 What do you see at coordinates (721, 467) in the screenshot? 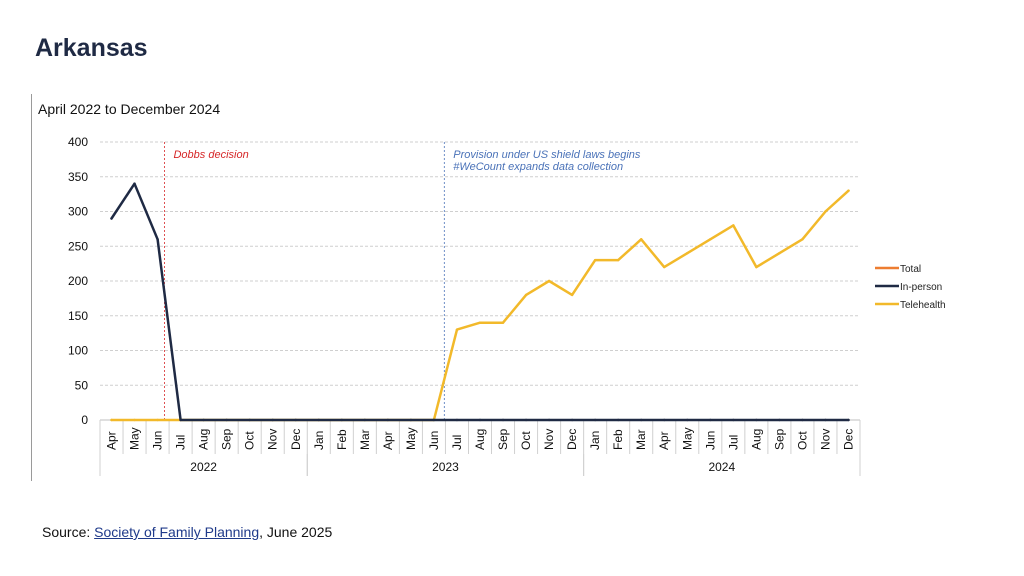
I see `x-tick-label-year: 2024` at bounding box center [721, 467].